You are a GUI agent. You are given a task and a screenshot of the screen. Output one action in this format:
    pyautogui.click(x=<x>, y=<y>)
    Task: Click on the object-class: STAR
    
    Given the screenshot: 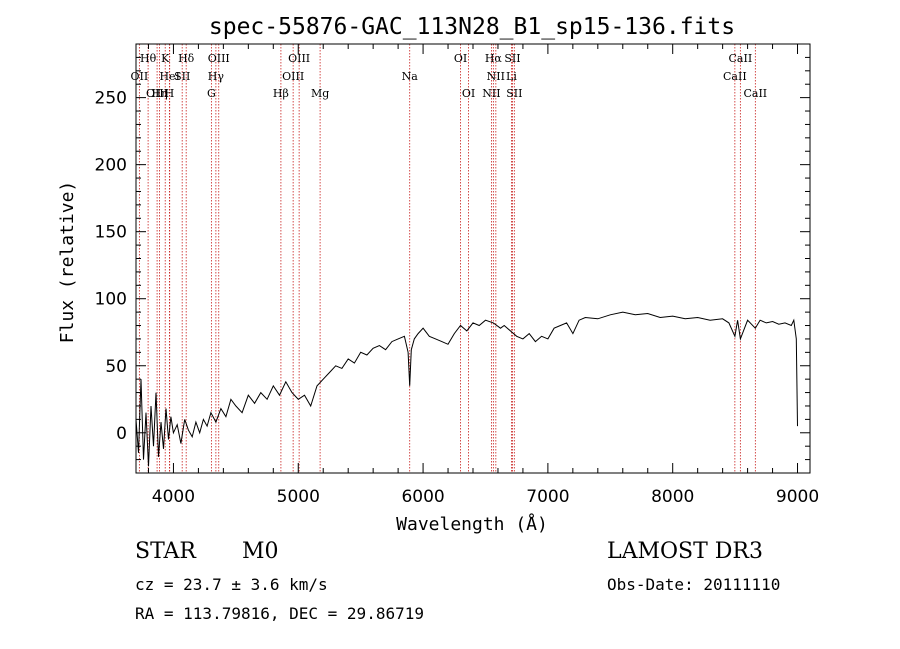 What is the action you would take?
    pyautogui.click(x=165, y=551)
    